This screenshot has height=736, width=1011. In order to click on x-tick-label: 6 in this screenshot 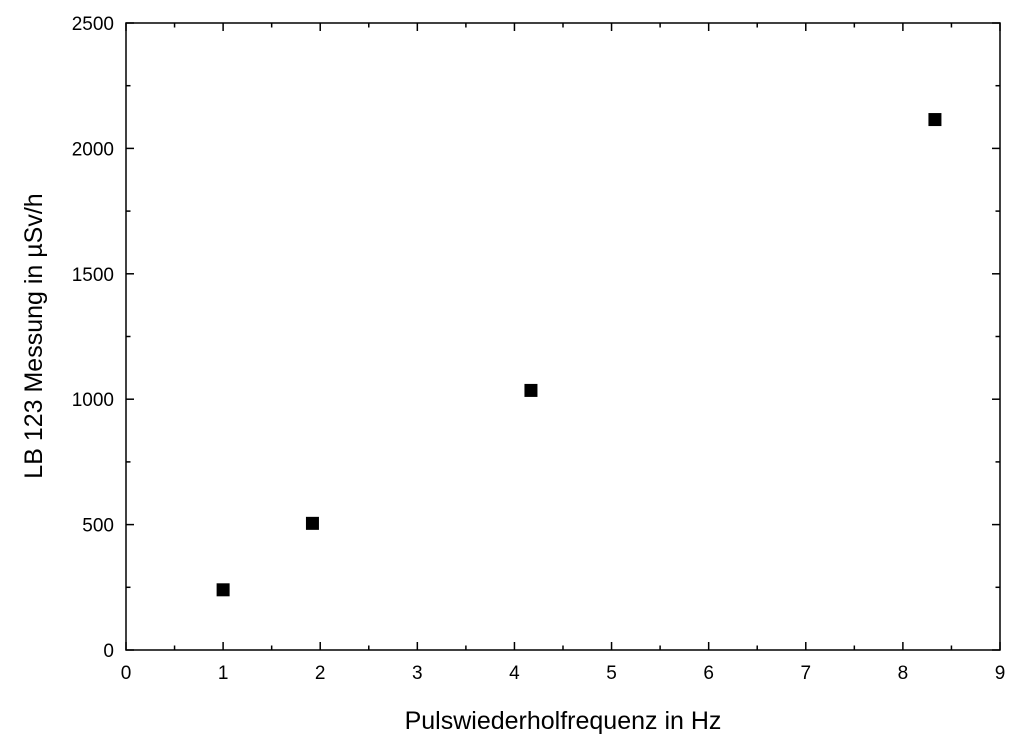, I will do `click(708, 673)`.